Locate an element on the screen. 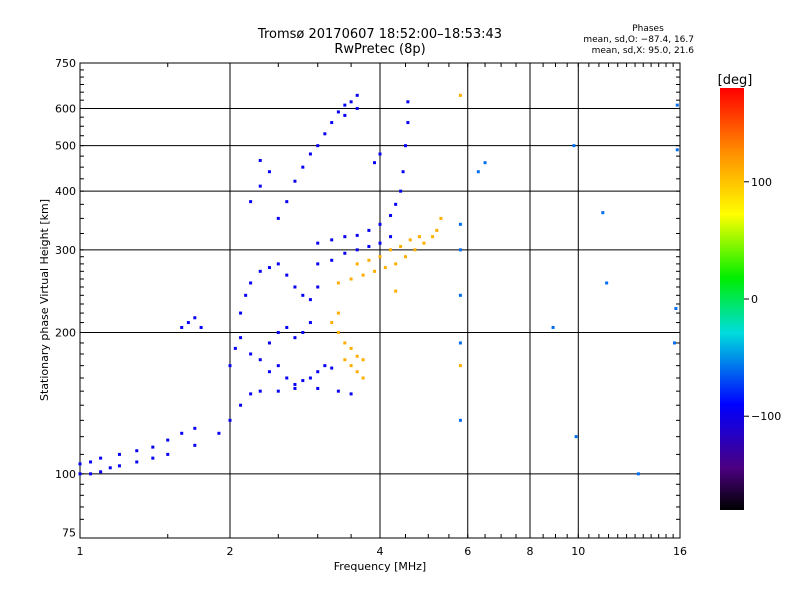  chart-subtitle: RwPretec (8p) is located at coordinates (379, 49).